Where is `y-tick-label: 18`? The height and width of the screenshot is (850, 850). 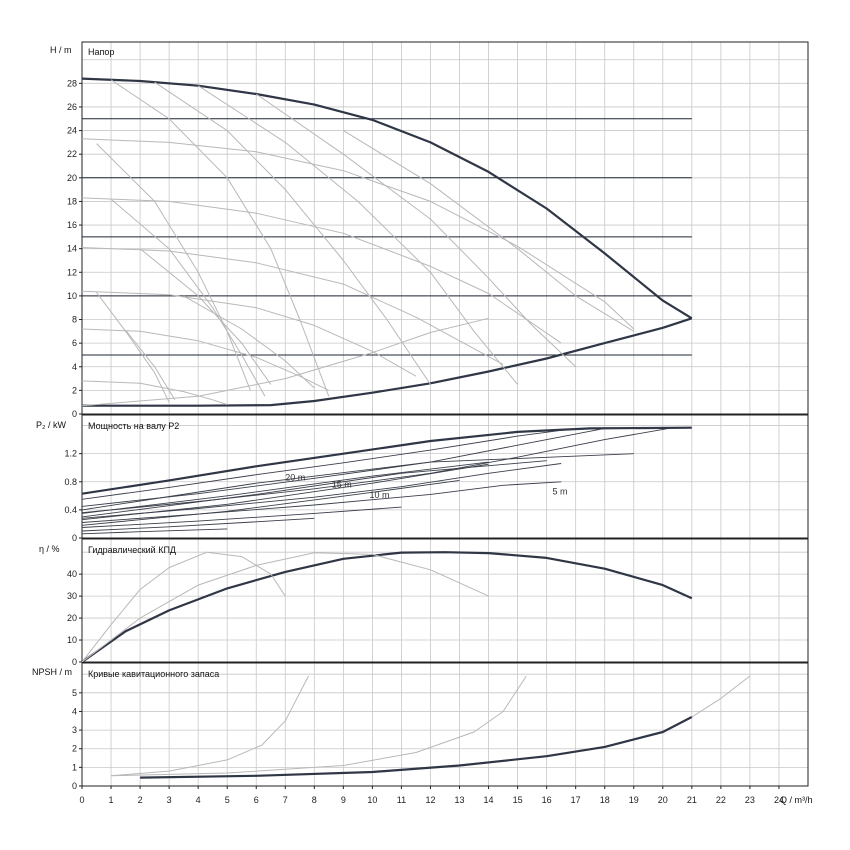 y-tick-label: 18 is located at coordinates (72, 201).